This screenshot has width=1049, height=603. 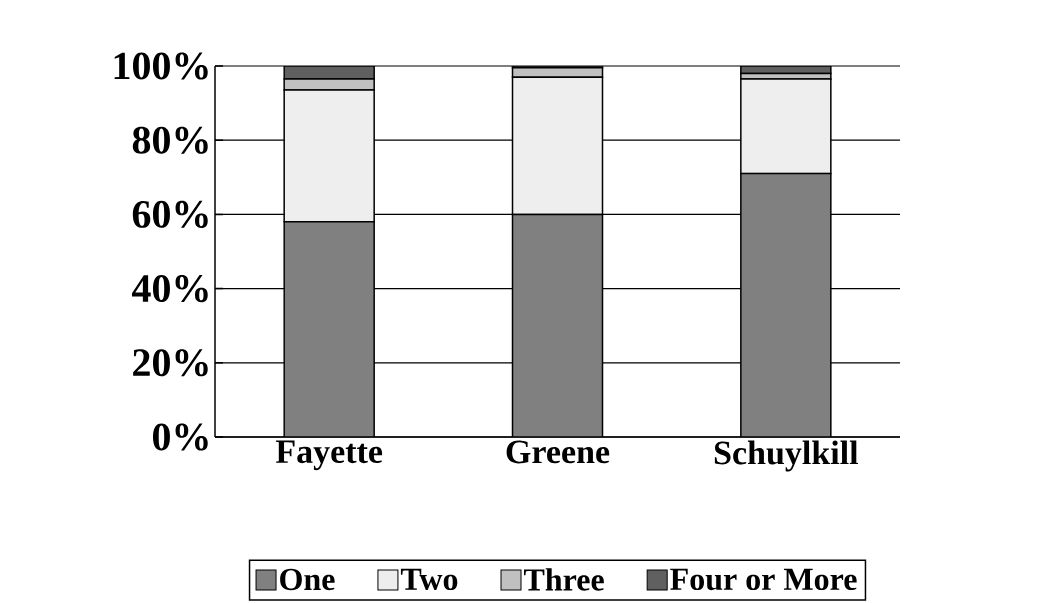 What do you see at coordinates (763, 579) in the screenshot?
I see `legend-label: Four or More` at bounding box center [763, 579].